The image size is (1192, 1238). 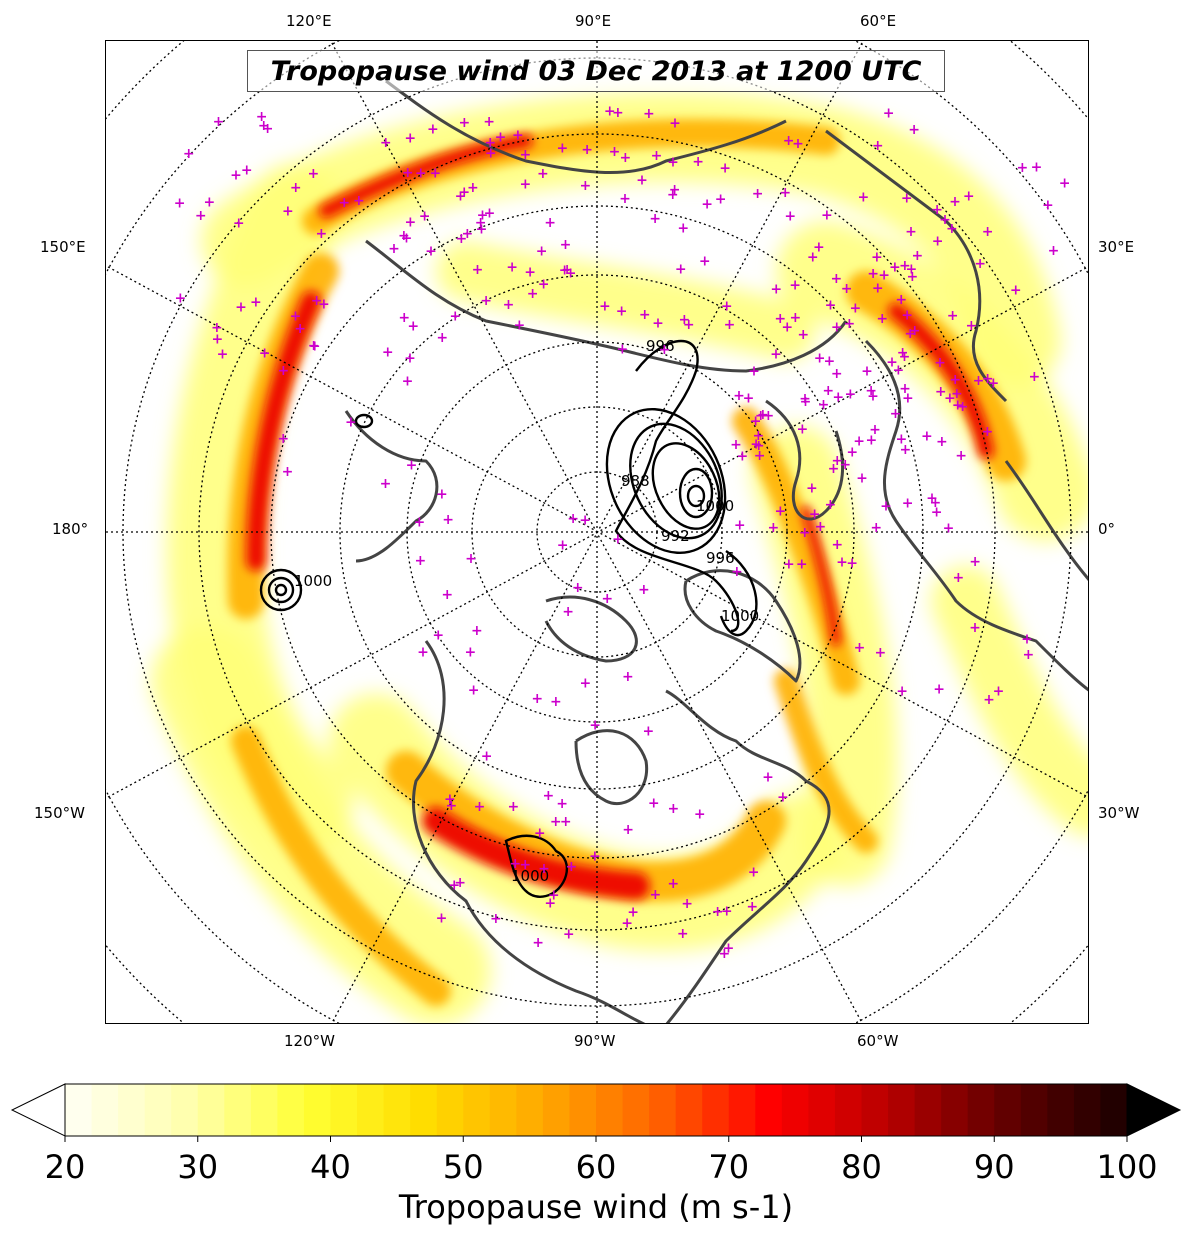 I want to click on colorbar-tick-label: 90, so click(x=994, y=1167).